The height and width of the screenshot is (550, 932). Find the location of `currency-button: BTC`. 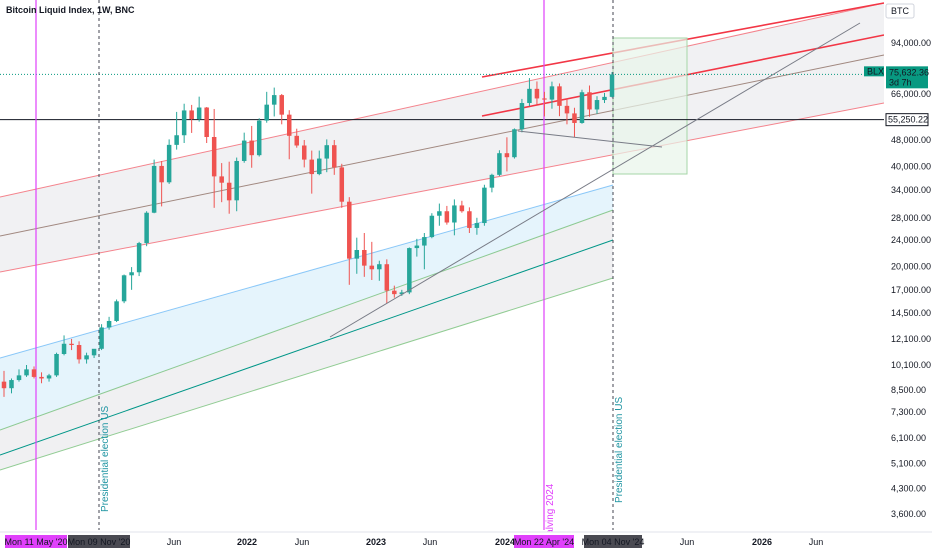

currency-button: BTC is located at coordinates (900, 11).